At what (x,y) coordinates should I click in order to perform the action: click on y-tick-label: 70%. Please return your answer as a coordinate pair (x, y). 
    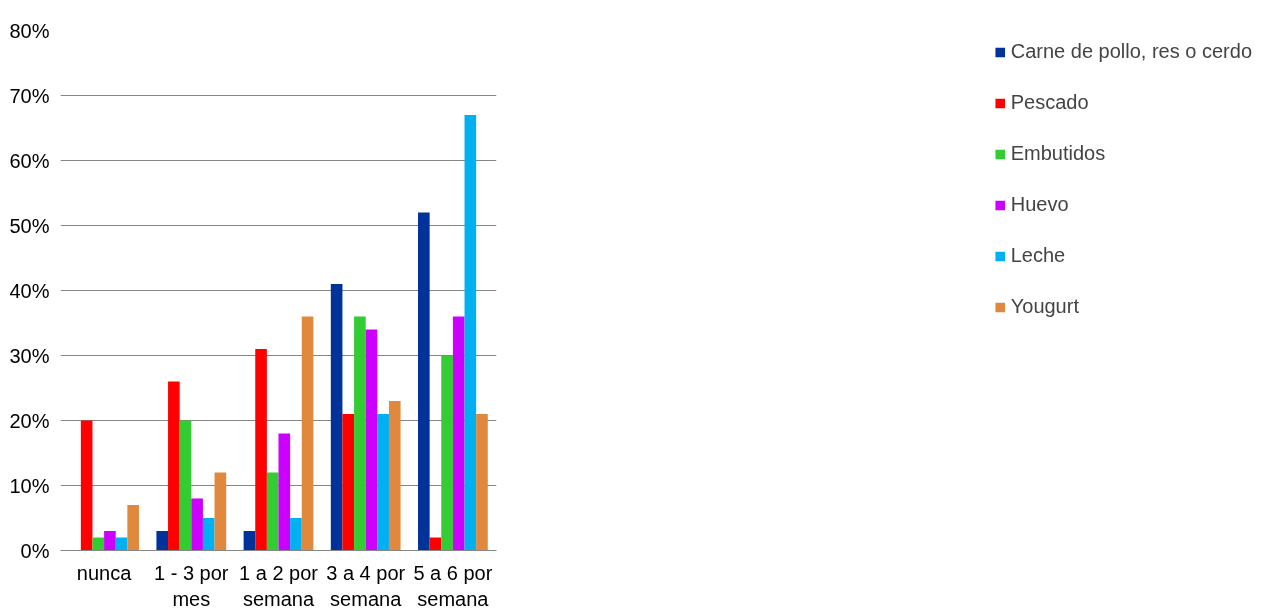
    Looking at the image, I should click on (29, 95).